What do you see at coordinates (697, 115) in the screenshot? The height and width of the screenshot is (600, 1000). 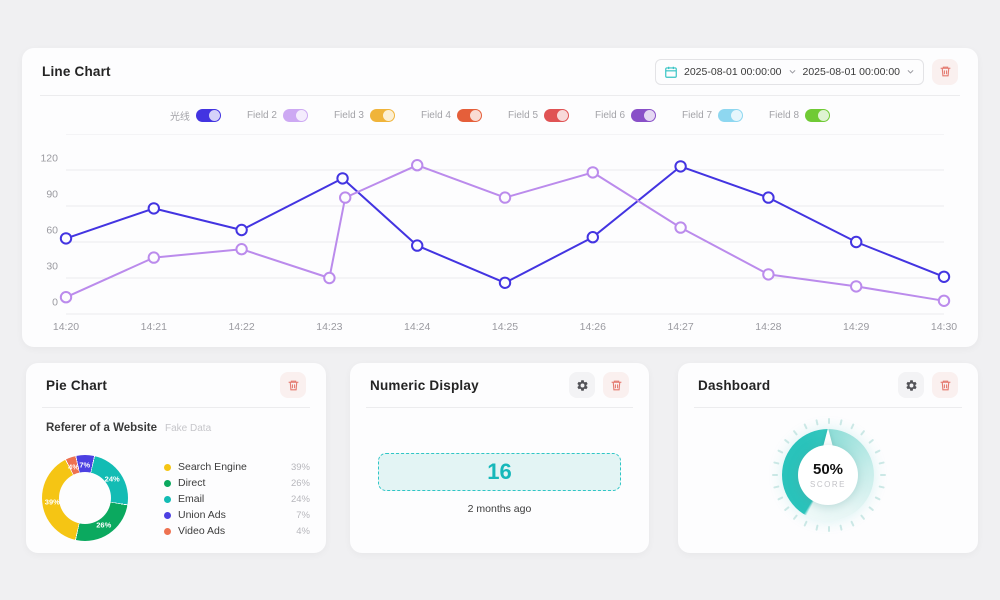 I see `legend-toggle-label: Field 7` at bounding box center [697, 115].